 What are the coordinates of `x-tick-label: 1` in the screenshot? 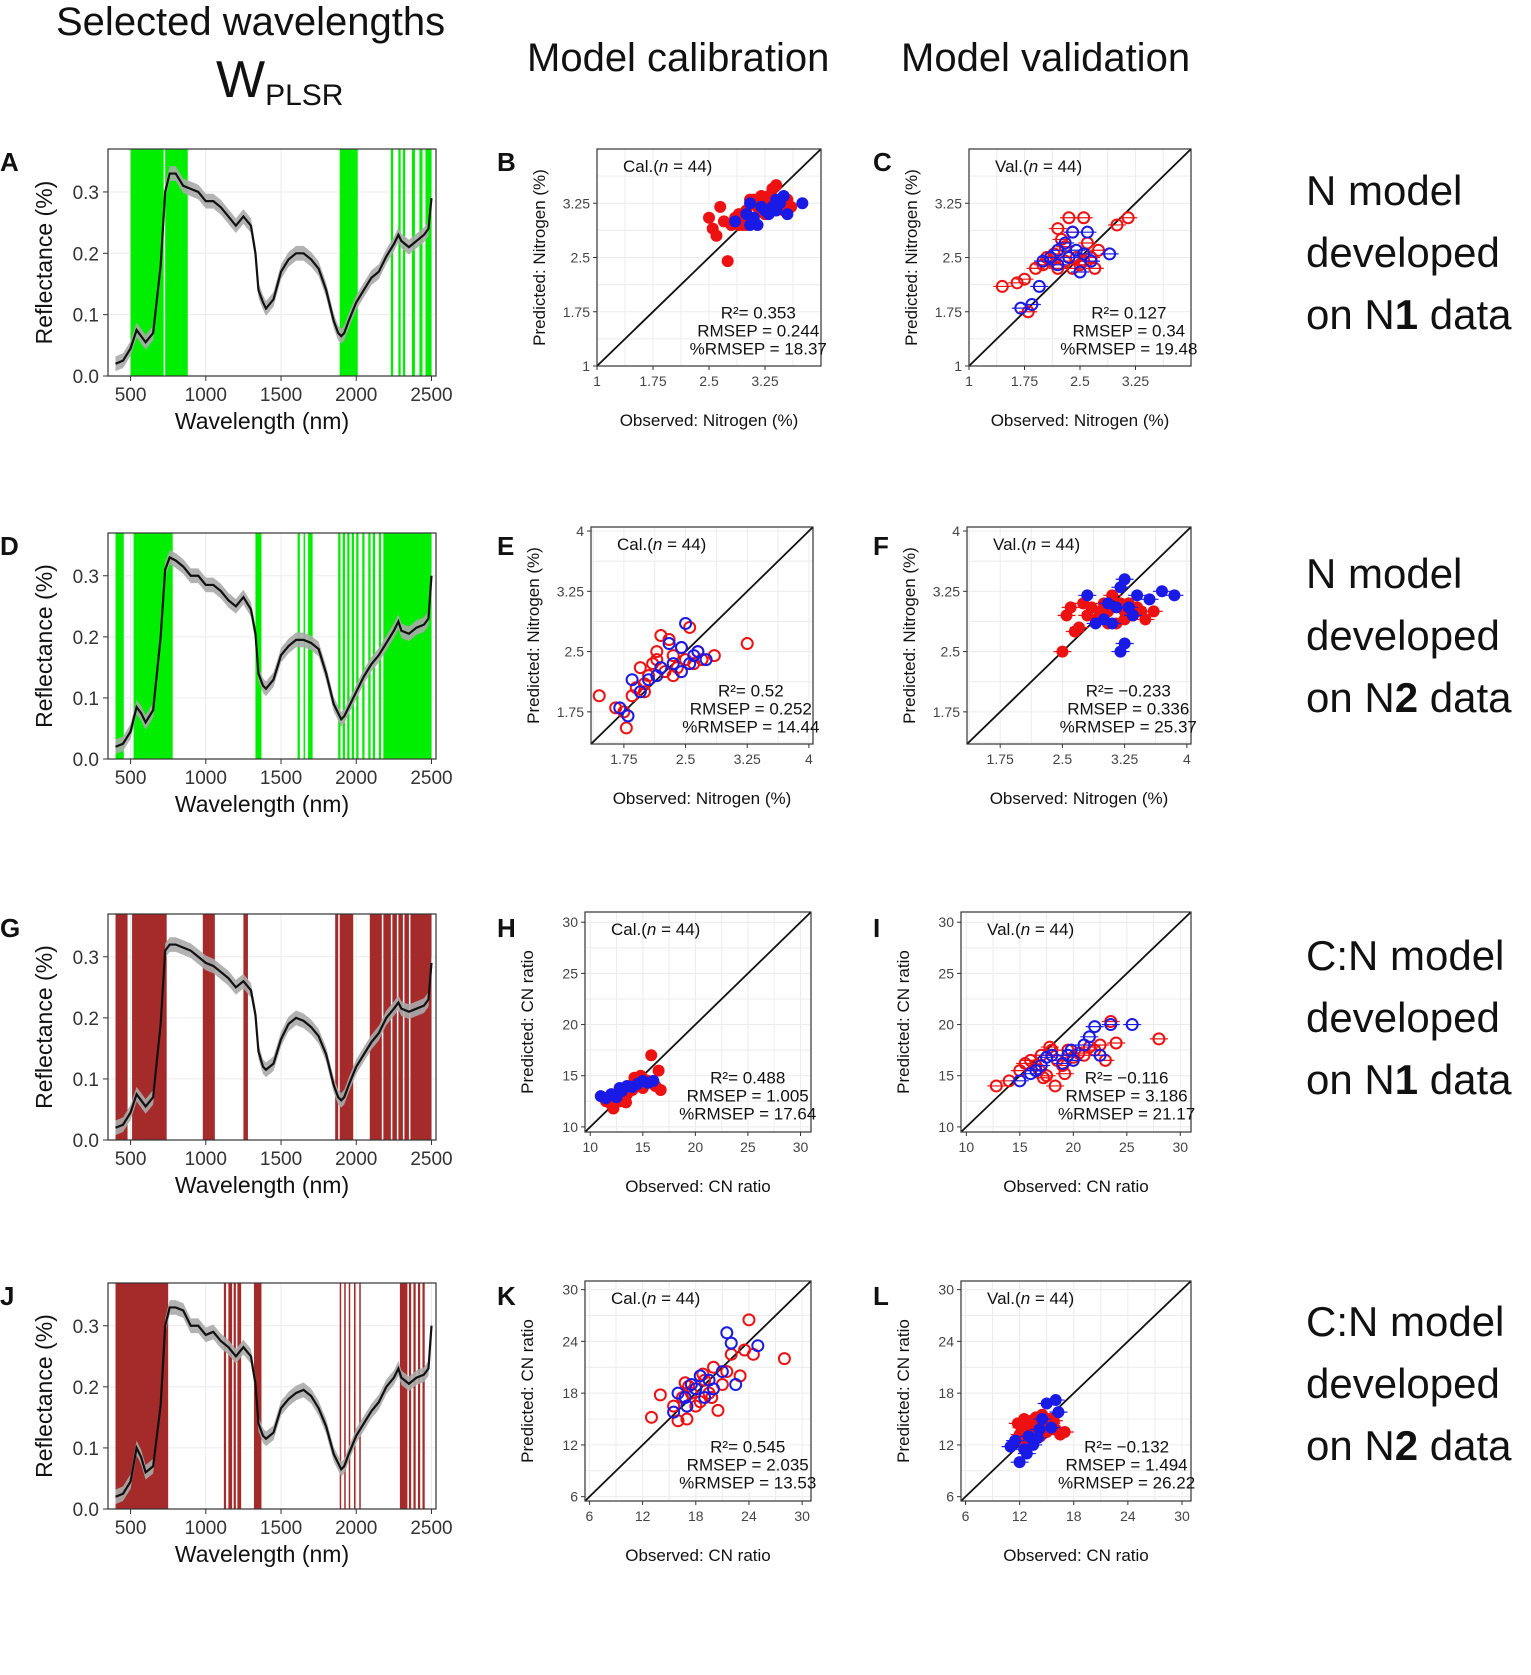 It's located at (597, 381).